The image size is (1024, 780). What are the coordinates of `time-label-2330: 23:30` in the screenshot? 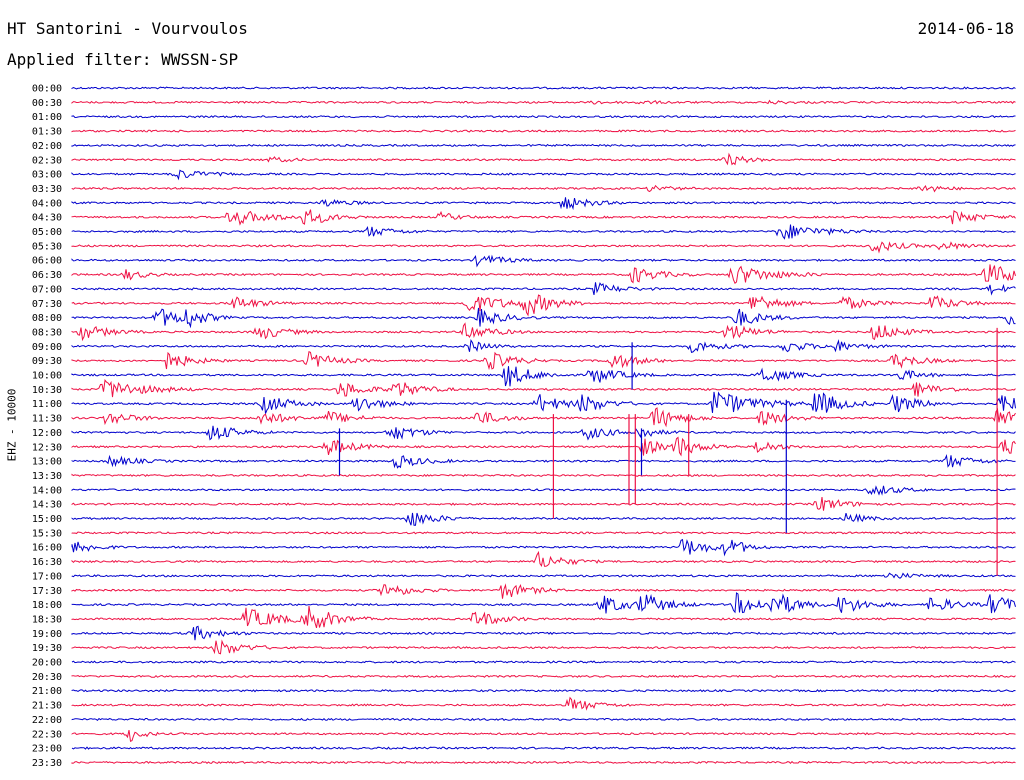 It's located at (47, 763).